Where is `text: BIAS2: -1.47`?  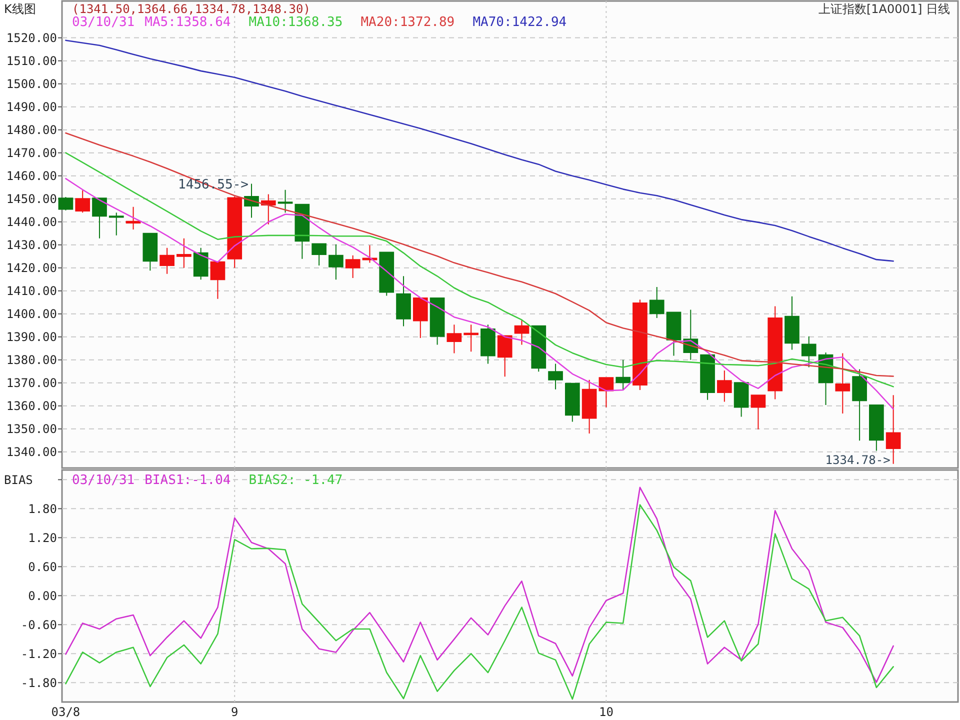
text: BIAS2: -1.47 is located at coordinates (295, 480).